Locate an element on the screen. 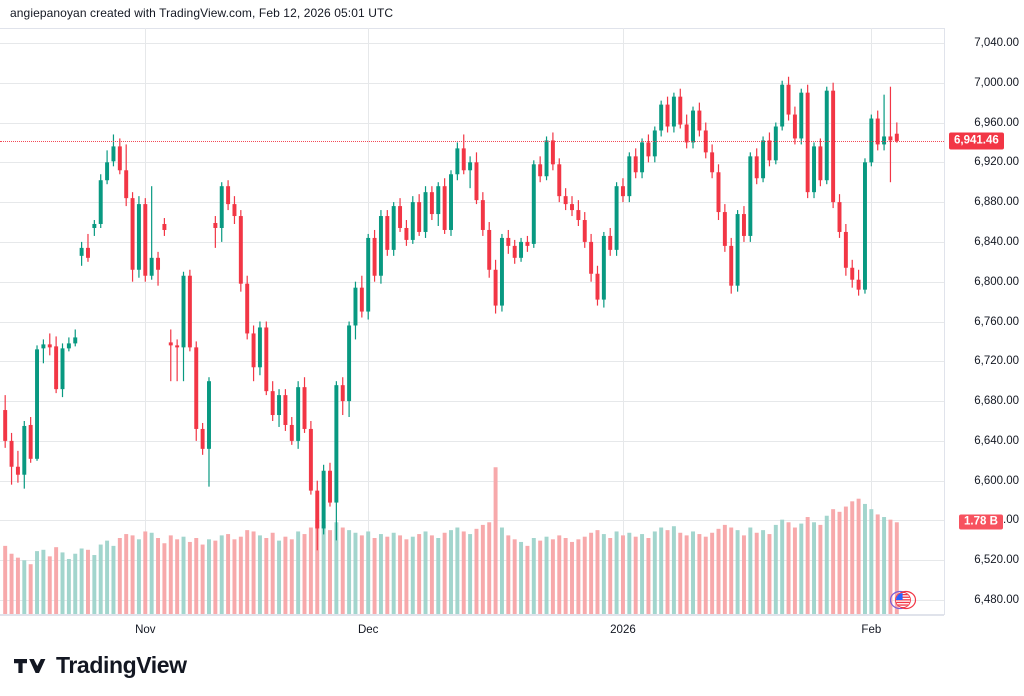 The width and height of the screenshot is (1024, 696). time-tick-label: 2026 is located at coordinates (623, 630).